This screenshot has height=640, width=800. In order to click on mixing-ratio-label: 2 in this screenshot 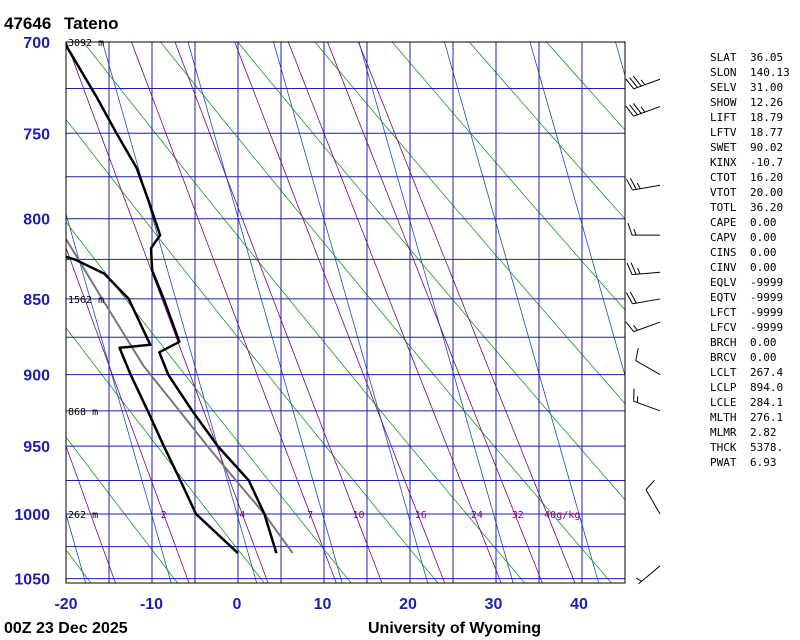, I will do `click(164, 515)`.